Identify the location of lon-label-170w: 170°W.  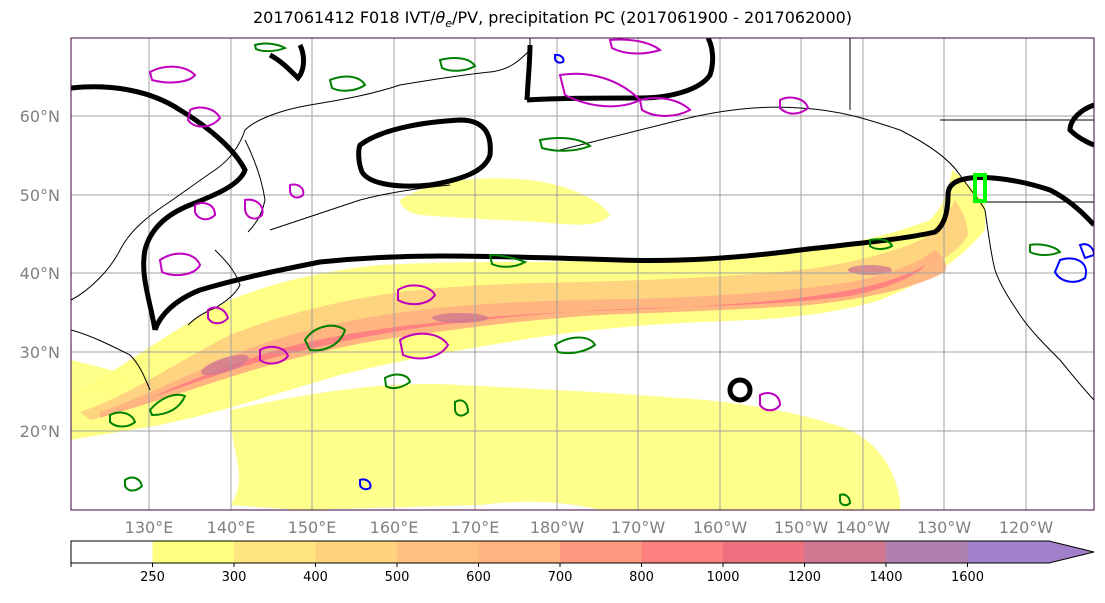
(638, 527).